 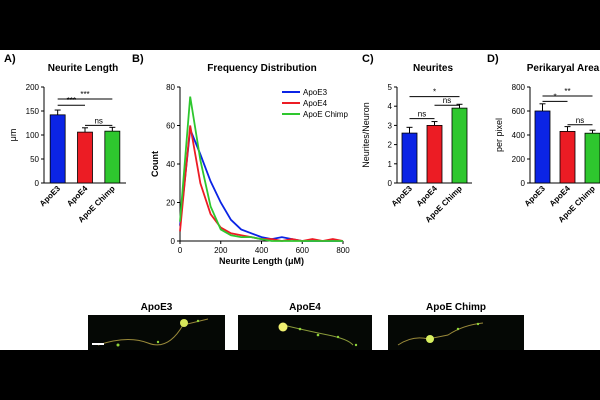 What do you see at coordinates (325, 114) in the screenshot?
I see `legend-label: ApoE Chimp` at bounding box center [325, 114].